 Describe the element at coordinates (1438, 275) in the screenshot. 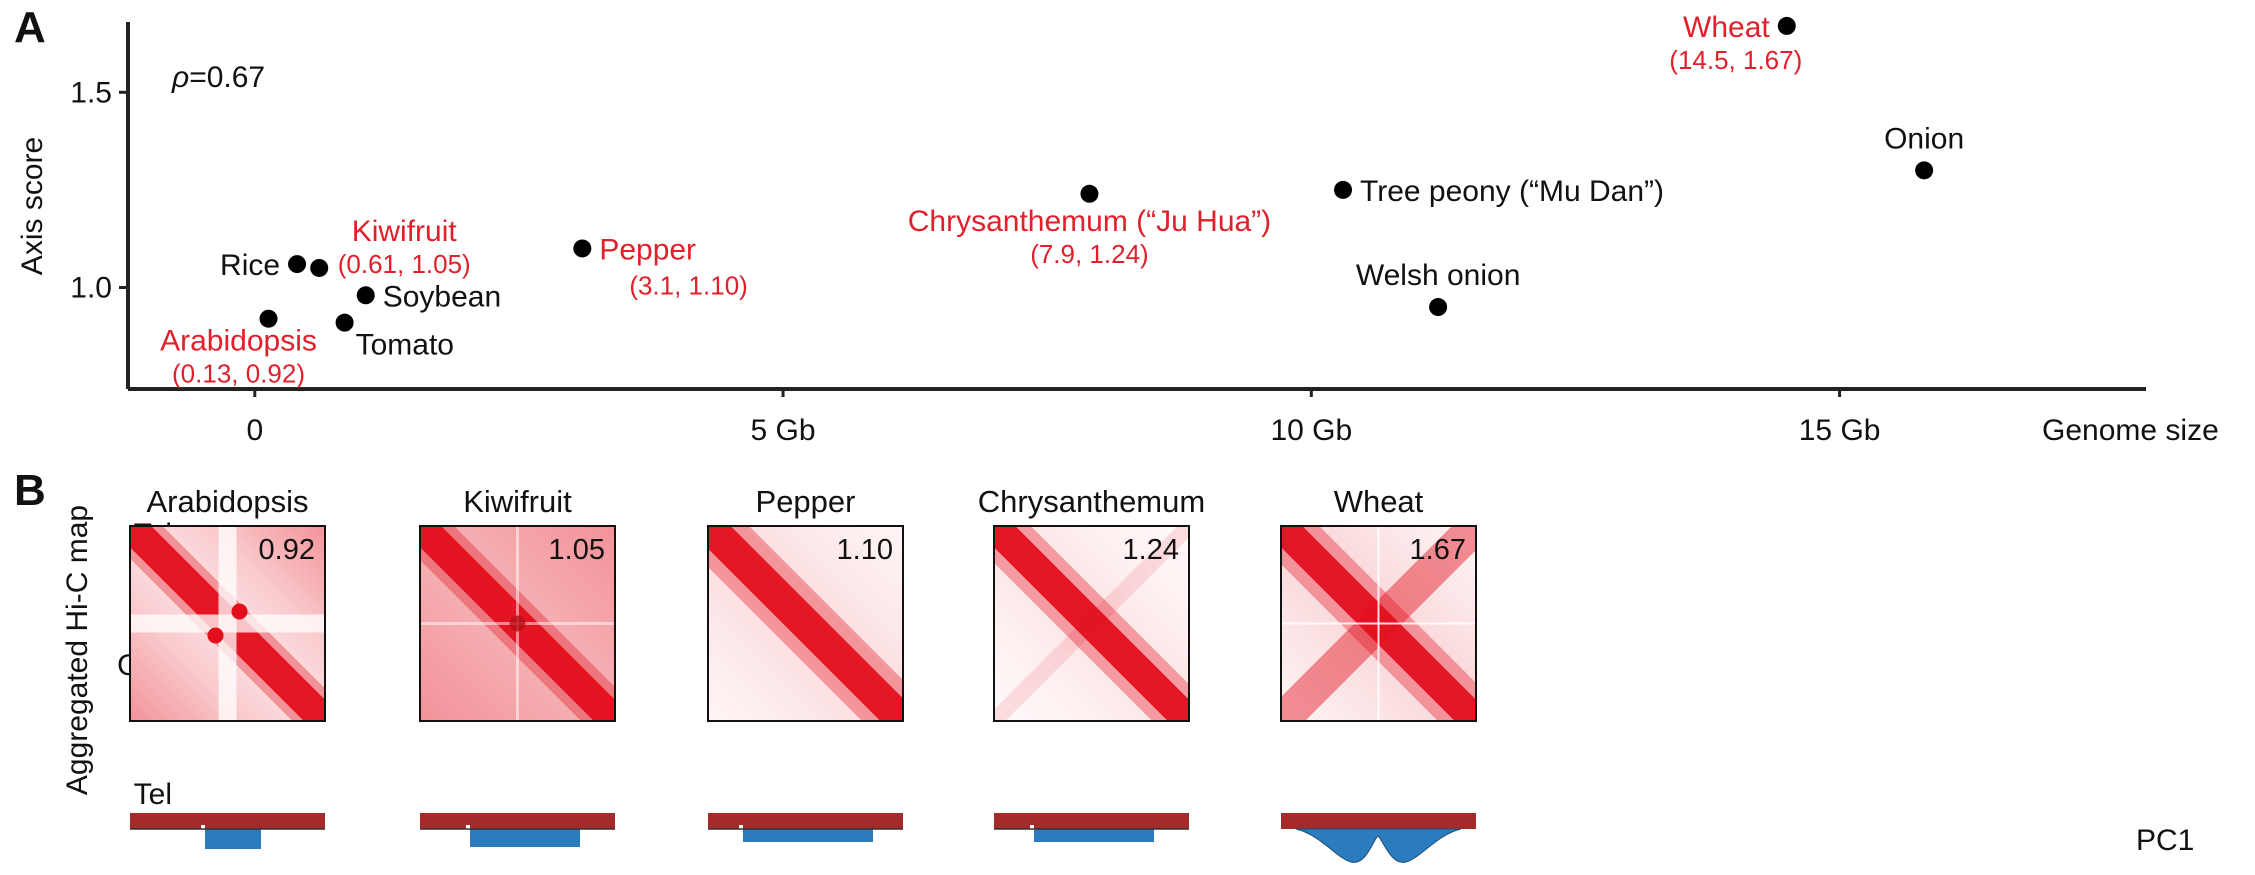

I see `point-label: Welsh onion` at that location.